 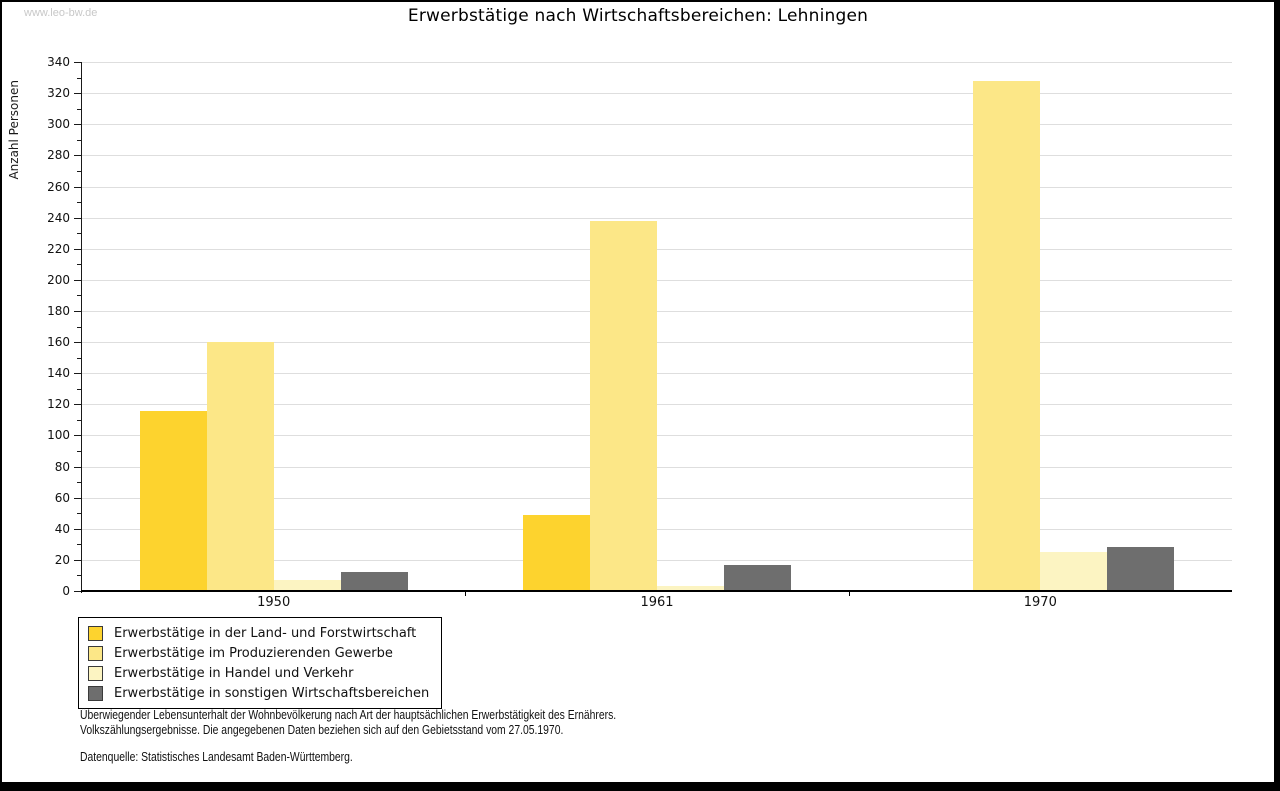 I want to click on y-tick-label: 160, so click(x=58, y=342).